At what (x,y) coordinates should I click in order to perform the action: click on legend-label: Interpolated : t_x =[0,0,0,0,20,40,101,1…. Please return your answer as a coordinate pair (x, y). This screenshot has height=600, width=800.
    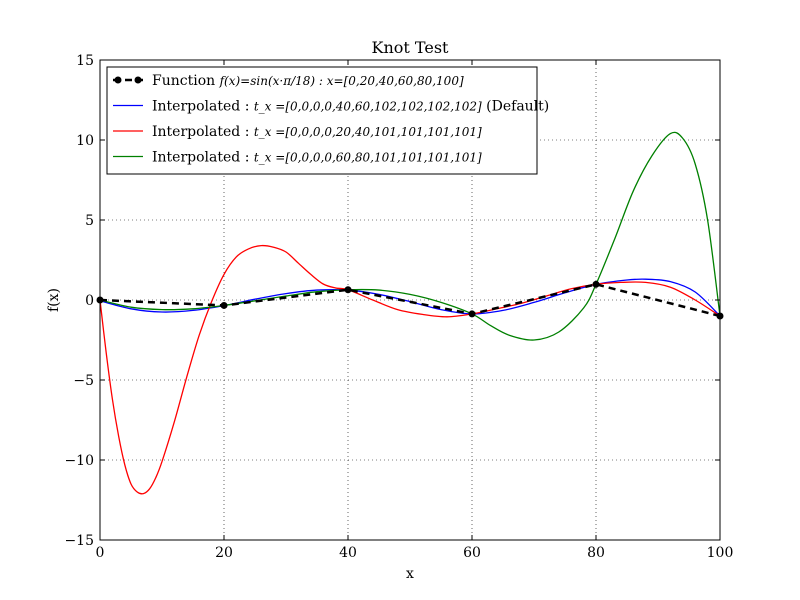
    Looking at the image, I should click on (317, 132).